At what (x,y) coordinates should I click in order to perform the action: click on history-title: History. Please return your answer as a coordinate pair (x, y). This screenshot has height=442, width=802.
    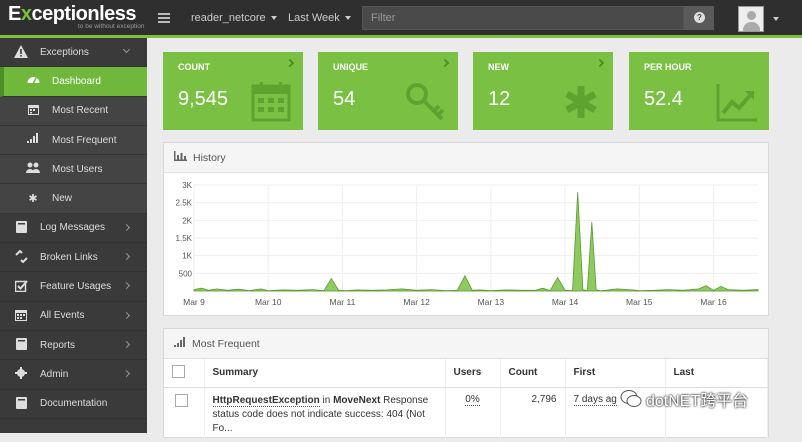
    Looking at the image, I should click on (209, 157).